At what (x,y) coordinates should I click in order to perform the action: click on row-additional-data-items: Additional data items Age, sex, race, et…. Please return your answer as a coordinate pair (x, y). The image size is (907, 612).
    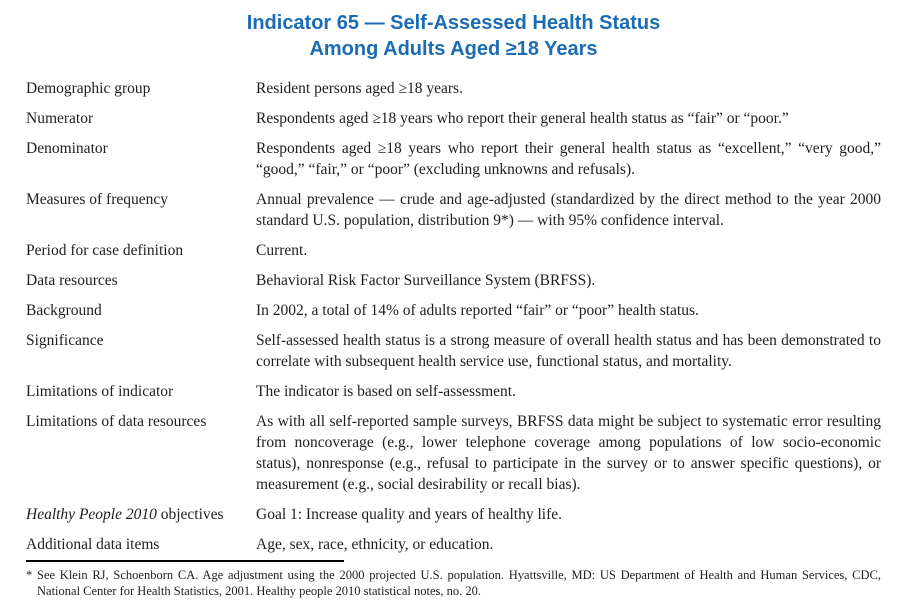
    Looking at the image, I should click on (453, 544).